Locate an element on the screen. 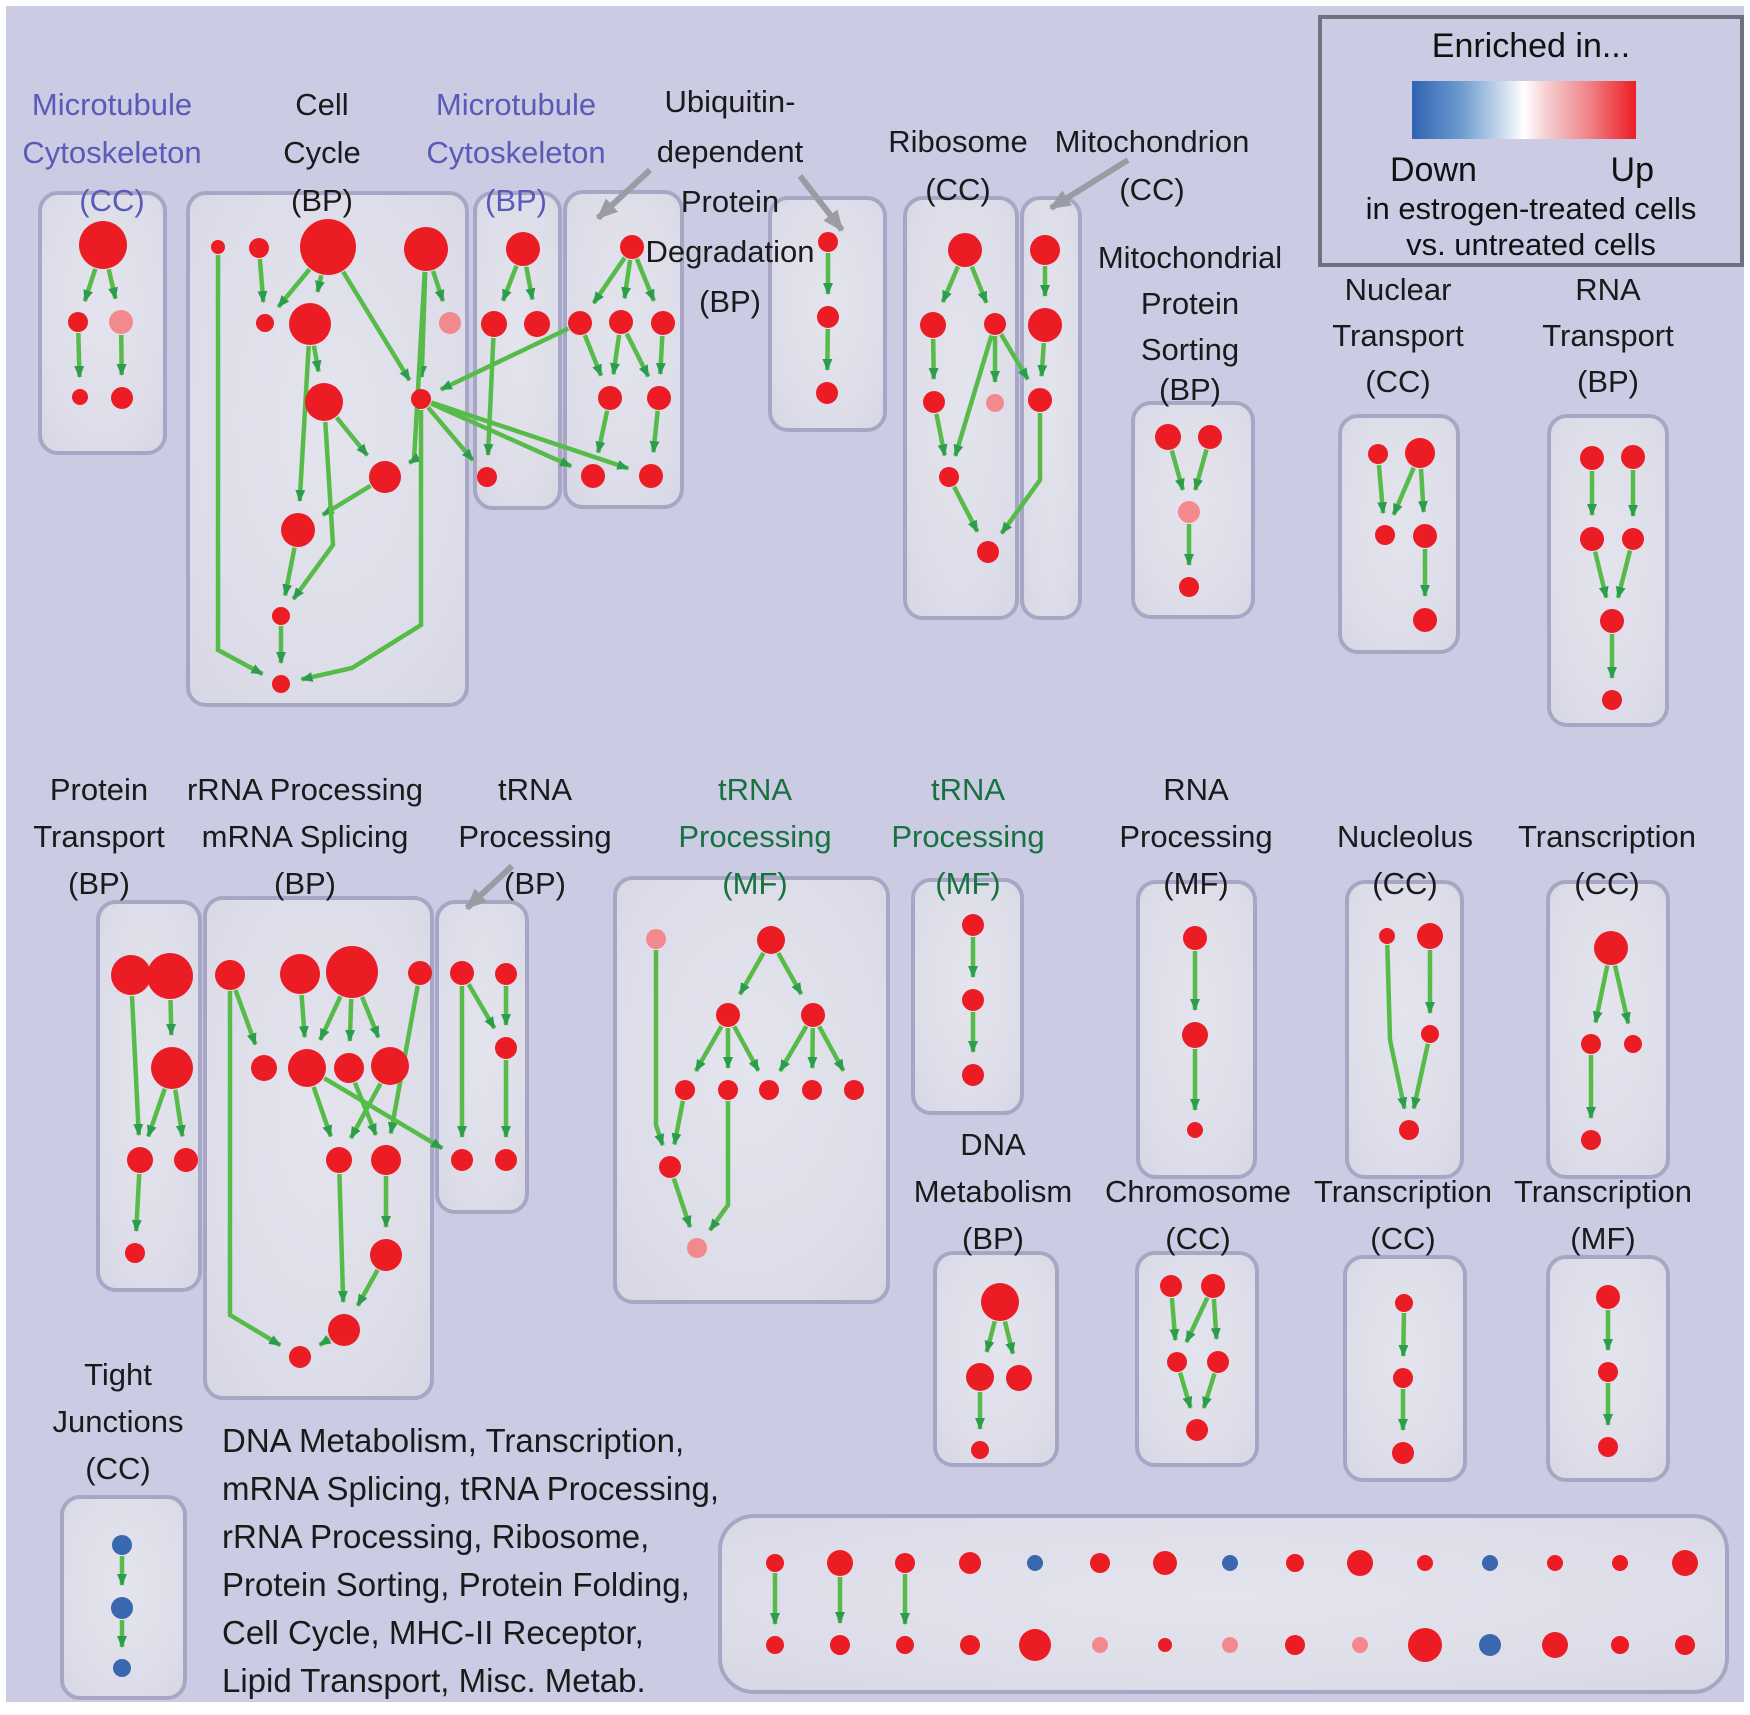 This screenshot has height=1715, width=1750. cluster-label-microtubule-cytoskeleton-cc-line2: Cytoskeleton is located at coordinates (111, 152).